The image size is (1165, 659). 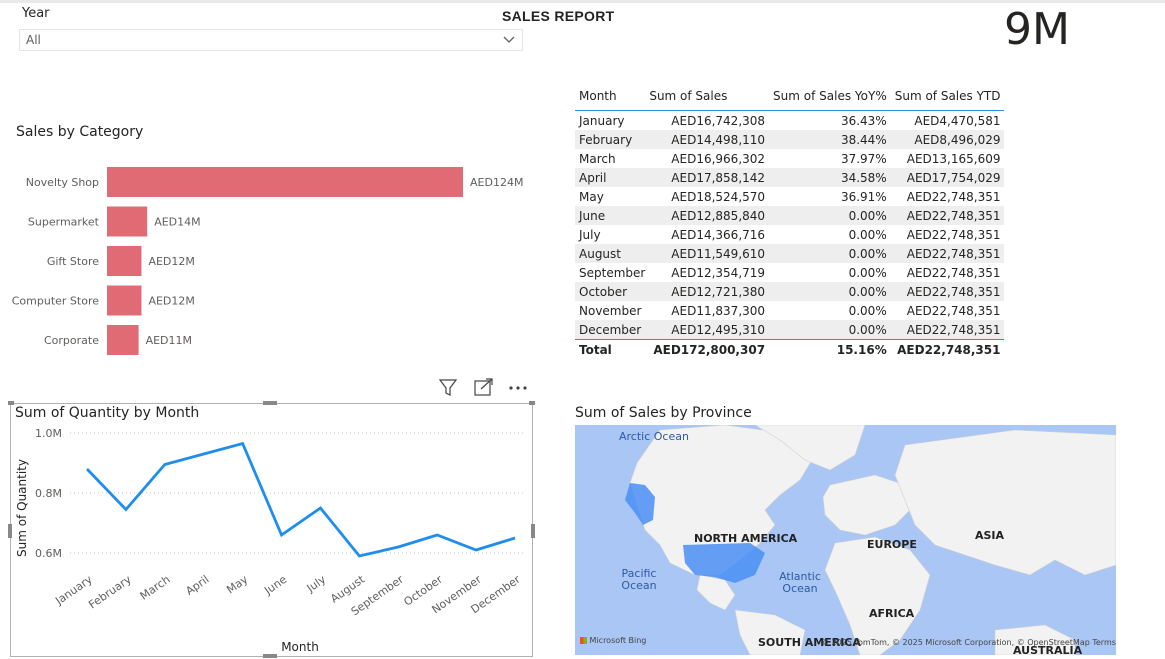 I want to click on cell-yoy: 38.44%, so click(x=830, y=139).